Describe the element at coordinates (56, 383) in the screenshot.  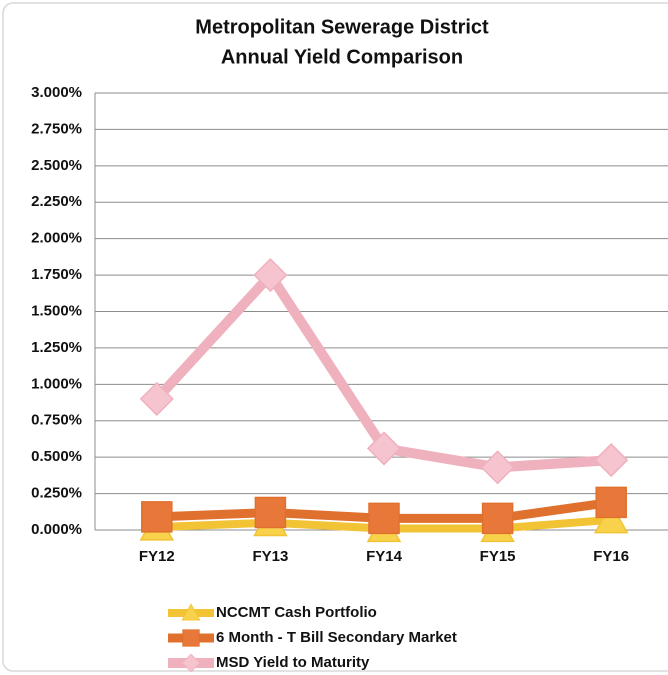
I see `y-tick-label: 1.000%` at that location.